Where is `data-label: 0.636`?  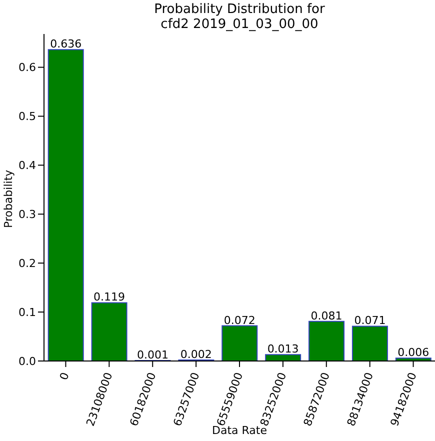
data-label: 0.636 is located at coordinates (66, 44).